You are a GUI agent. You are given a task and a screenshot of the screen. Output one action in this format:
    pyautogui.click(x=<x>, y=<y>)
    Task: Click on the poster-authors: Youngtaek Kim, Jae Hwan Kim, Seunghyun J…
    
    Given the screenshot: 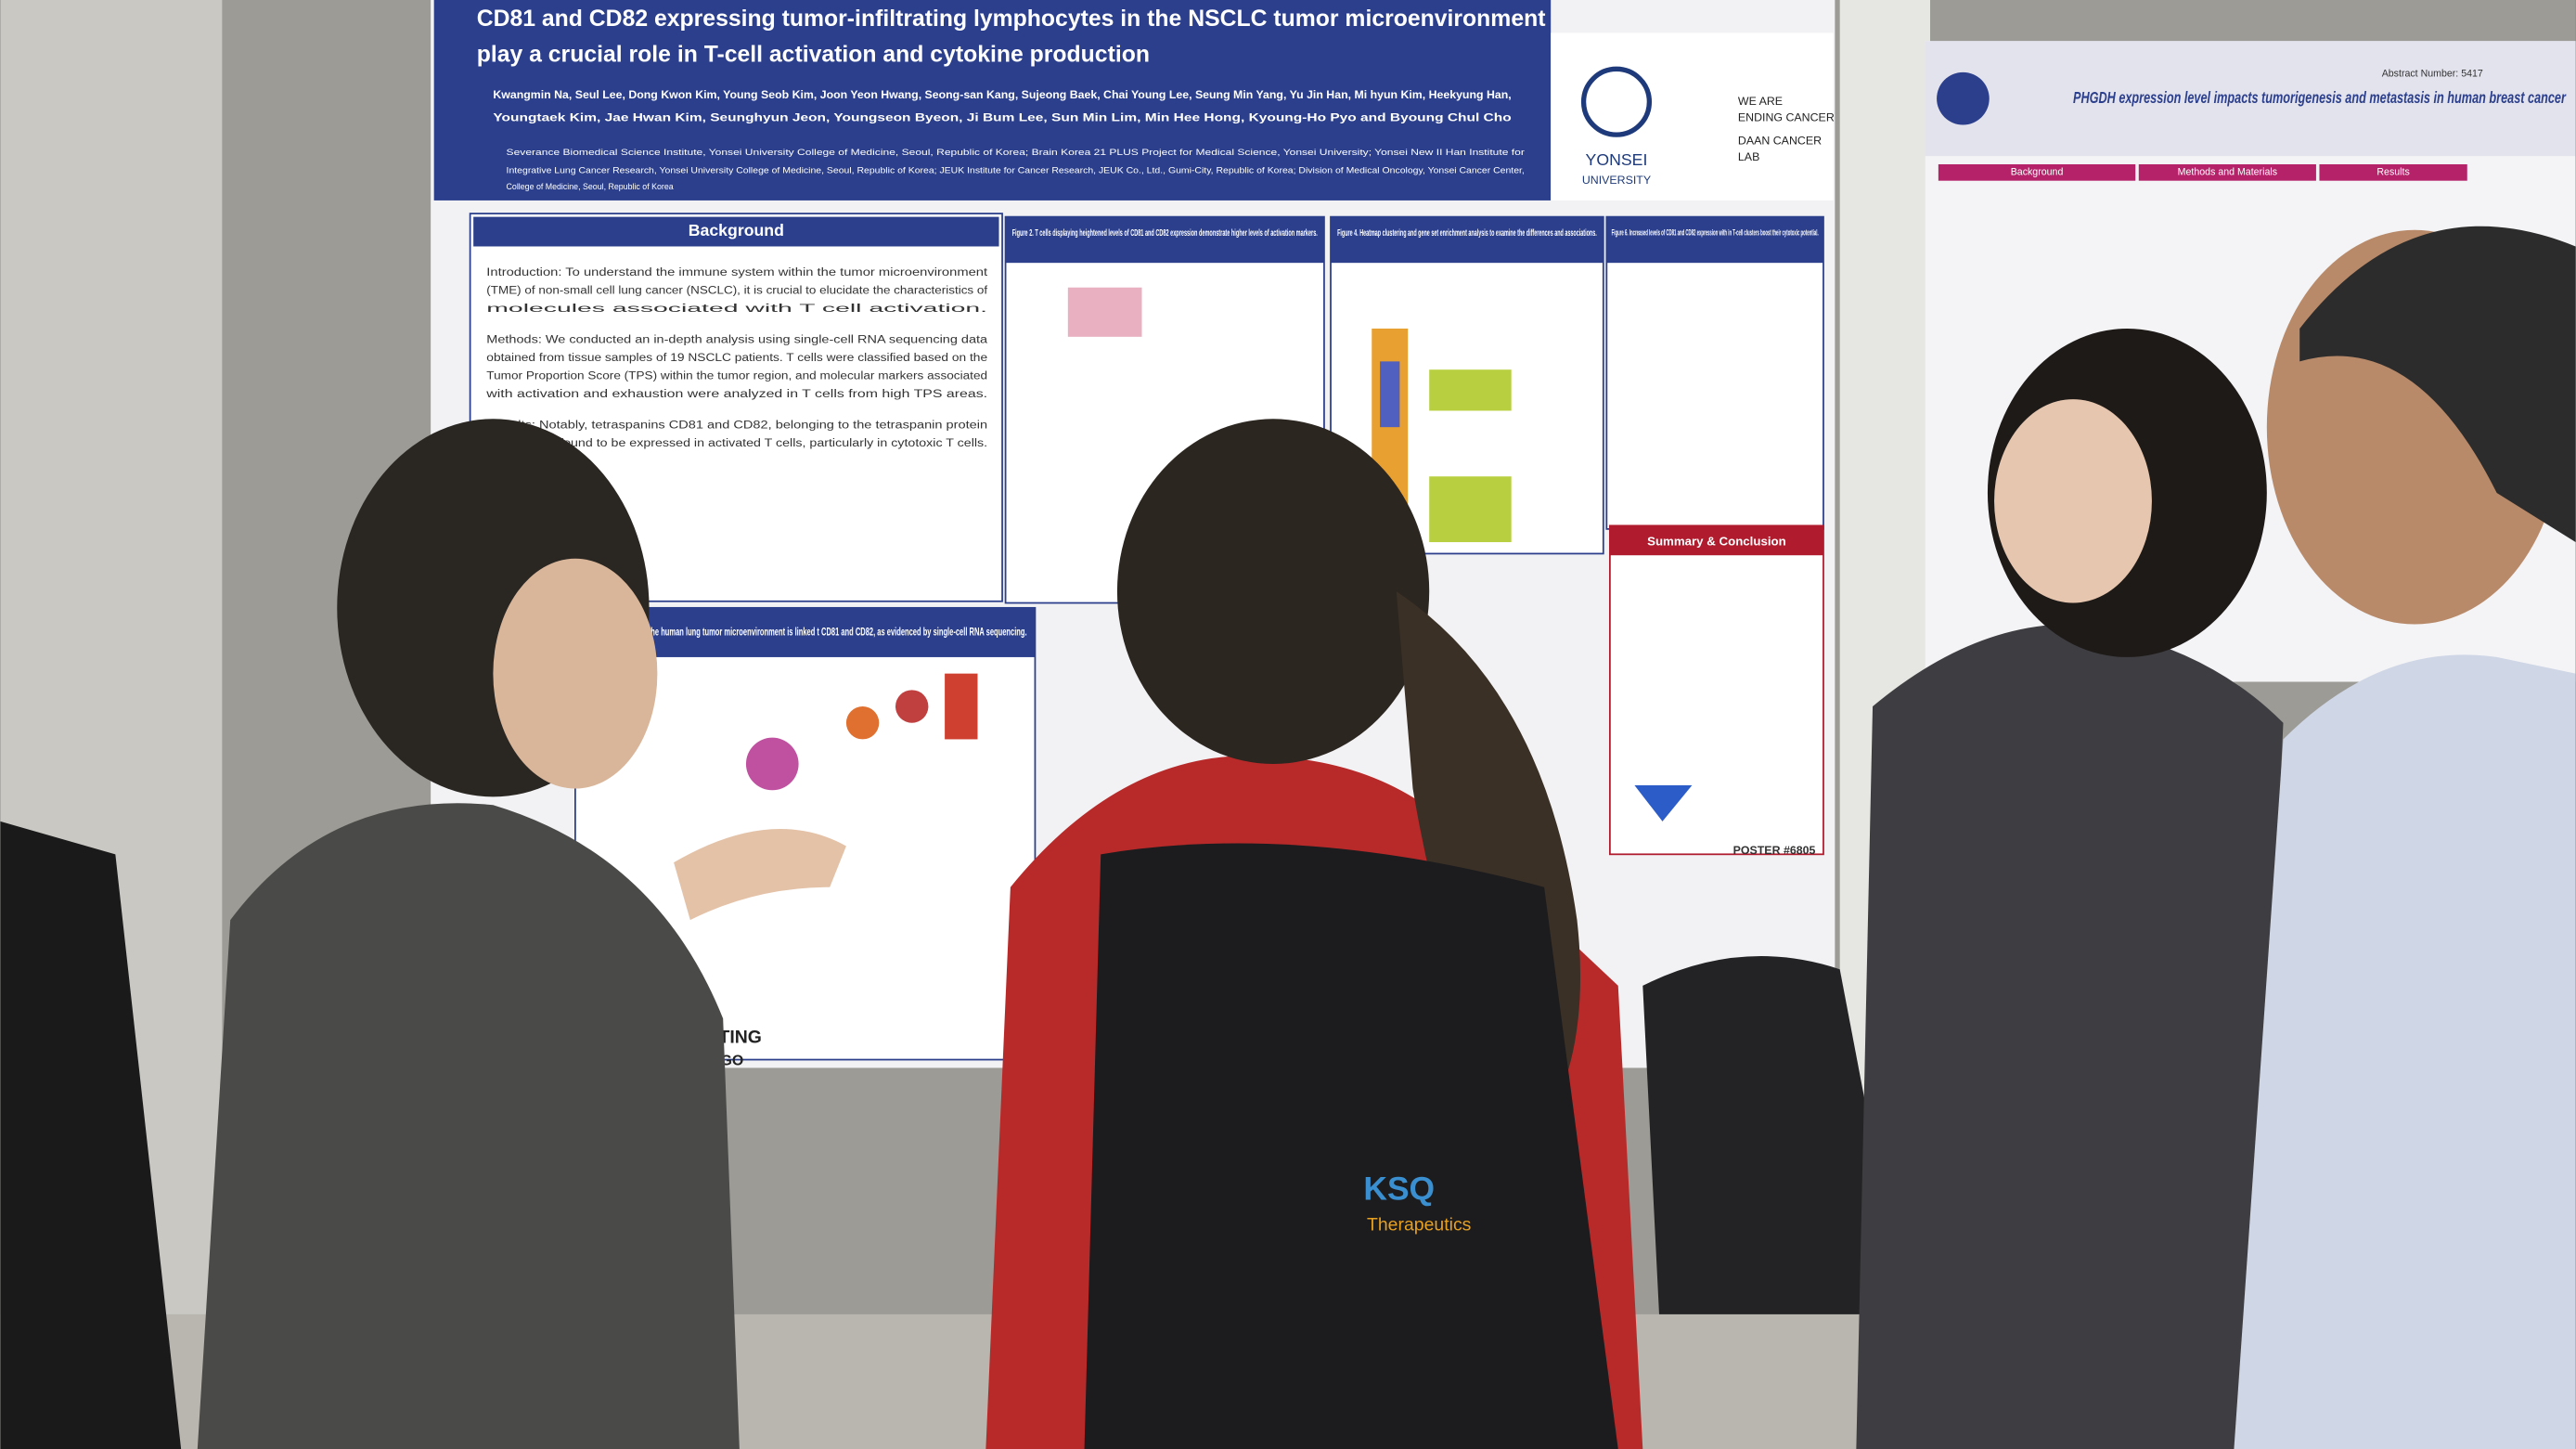 What is the action you would take?
    pyautogui.click(x=1002, y=117)
    